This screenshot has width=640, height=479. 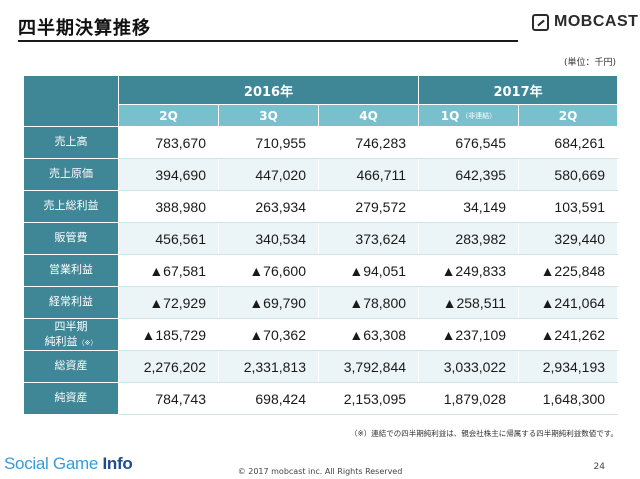 I want to click on year-header: 2017年, so click(x=518, y=90).